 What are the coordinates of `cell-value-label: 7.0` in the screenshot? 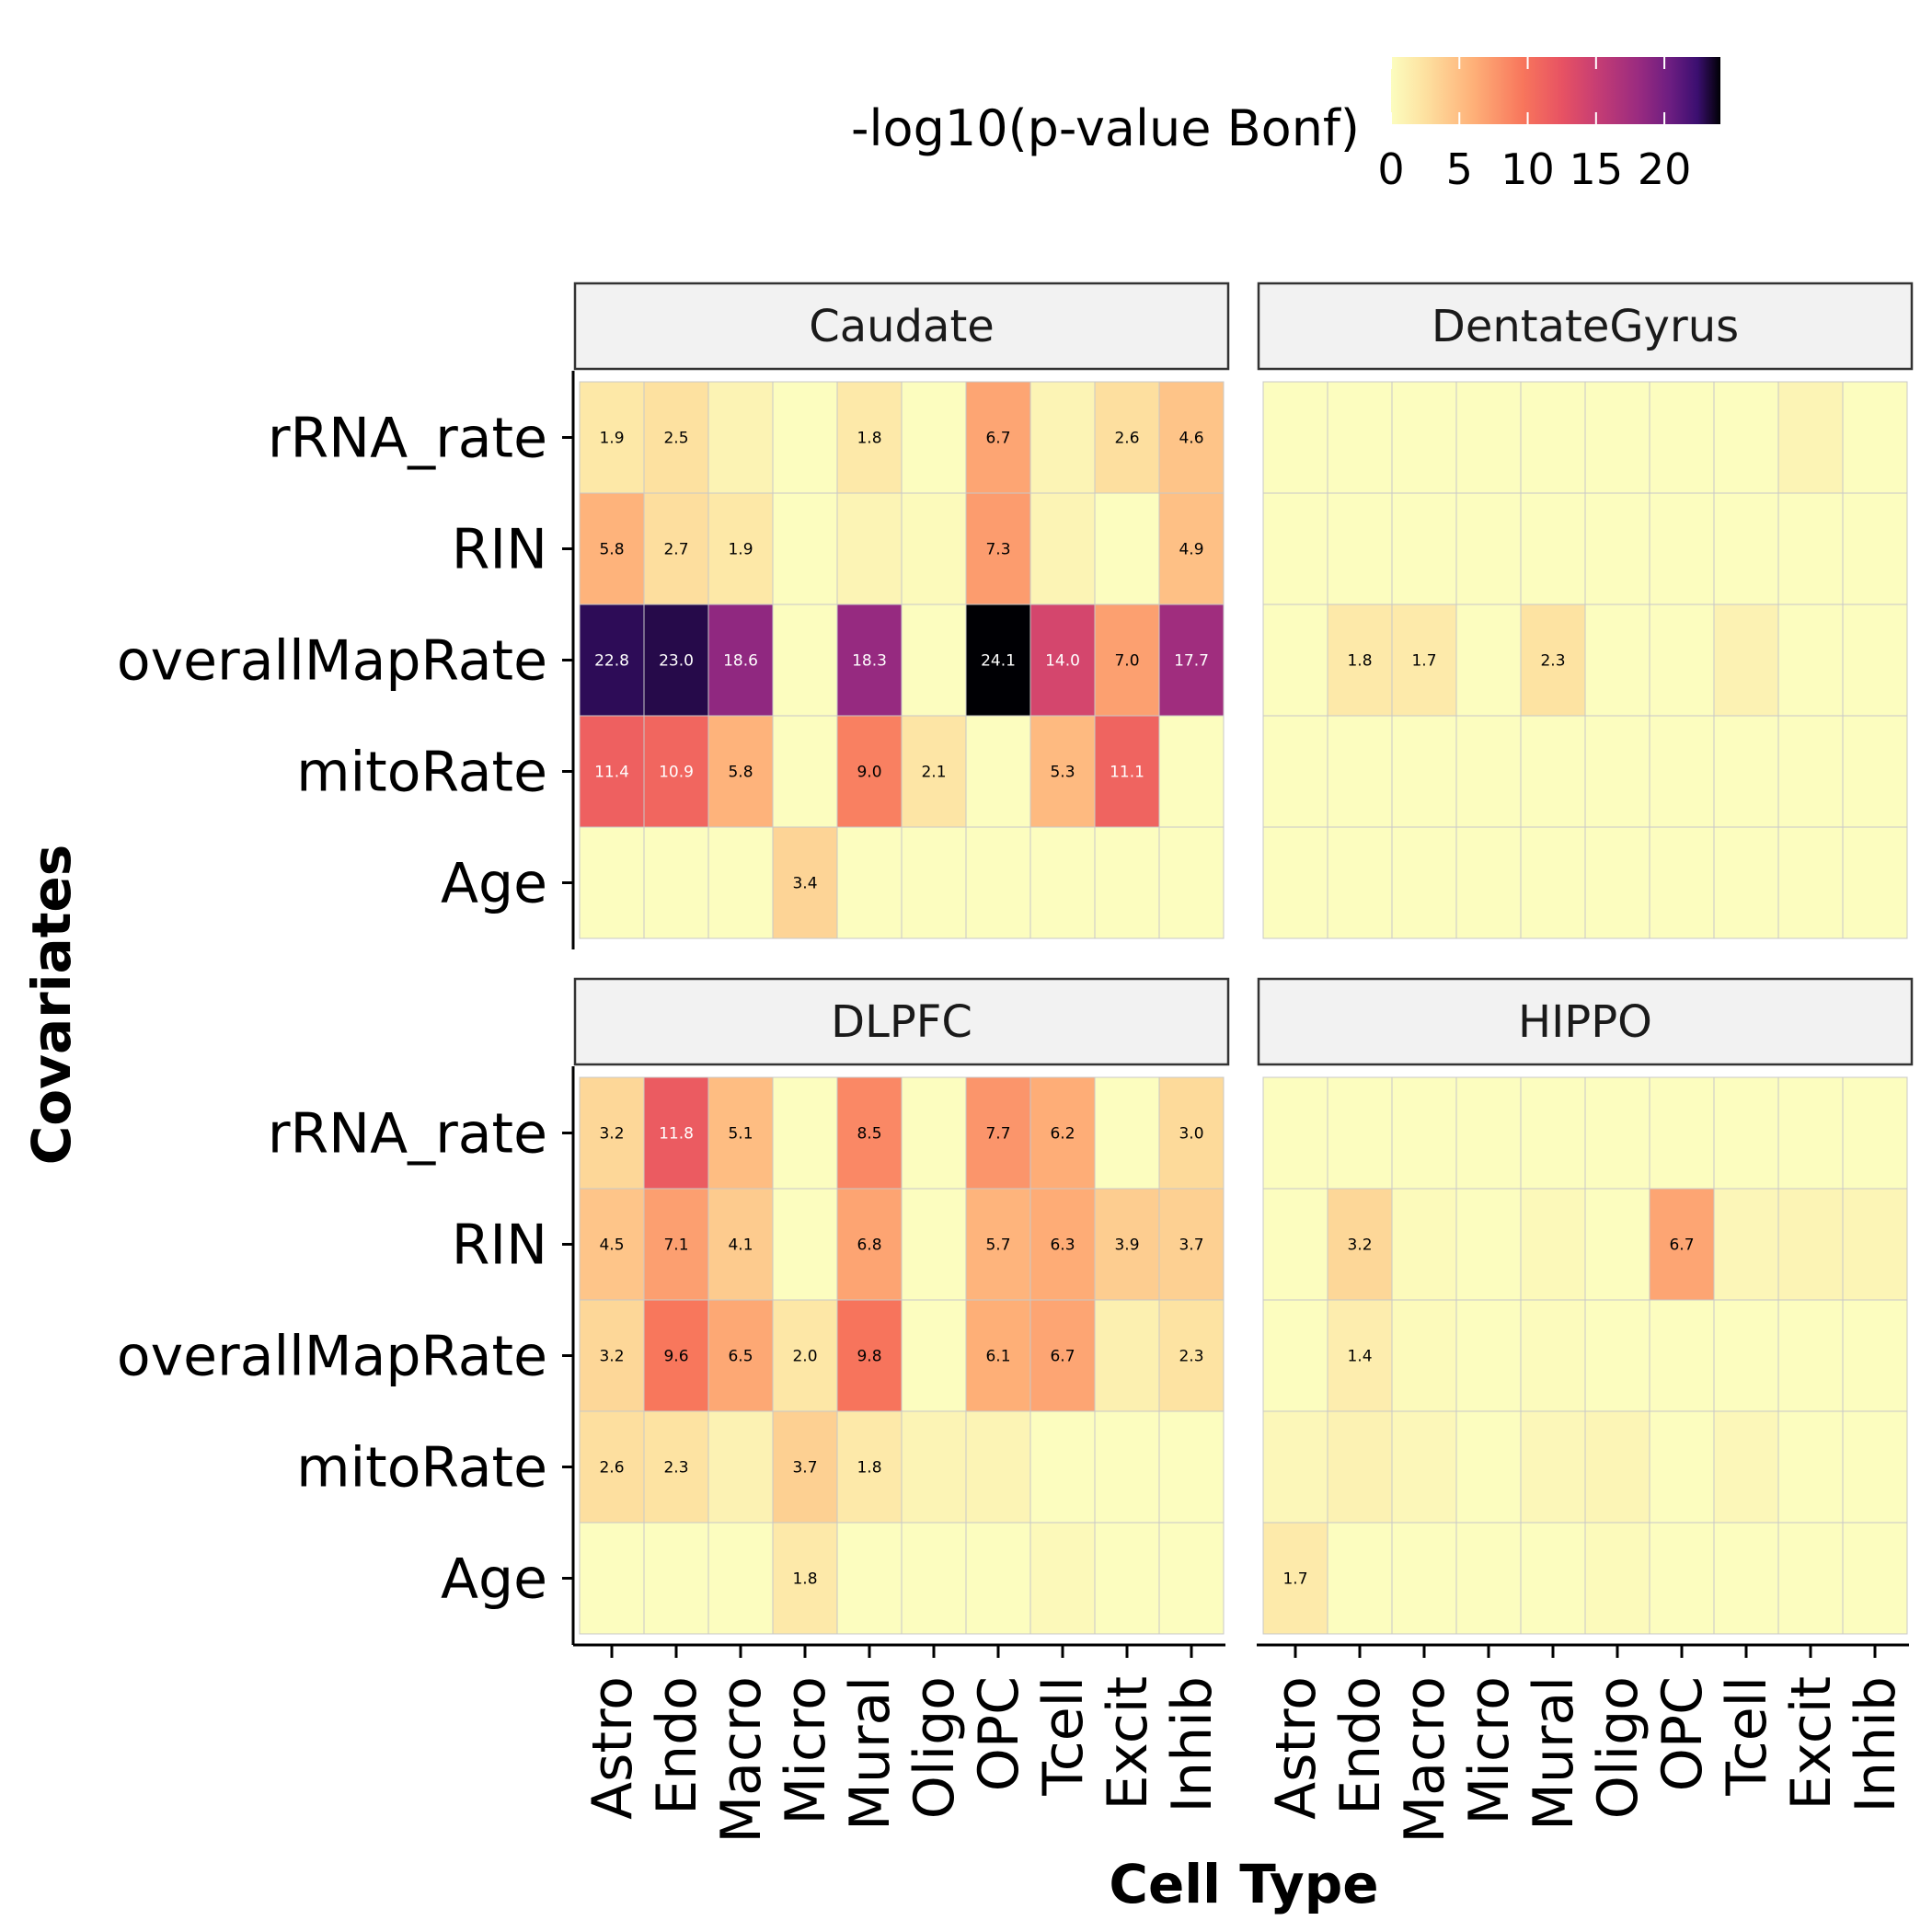 It's located at (1126, 661).